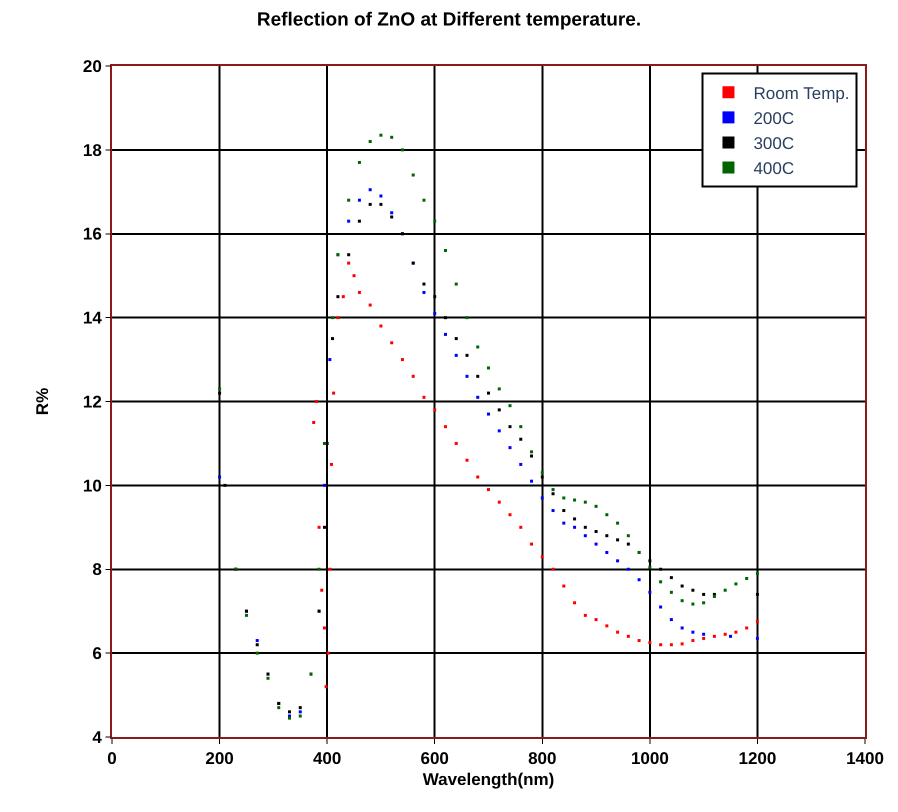 The image size is (898, 812). Describe the element at coordinates (92, 66) in the screenshot. I see `y-tick-label: 20` at that location.